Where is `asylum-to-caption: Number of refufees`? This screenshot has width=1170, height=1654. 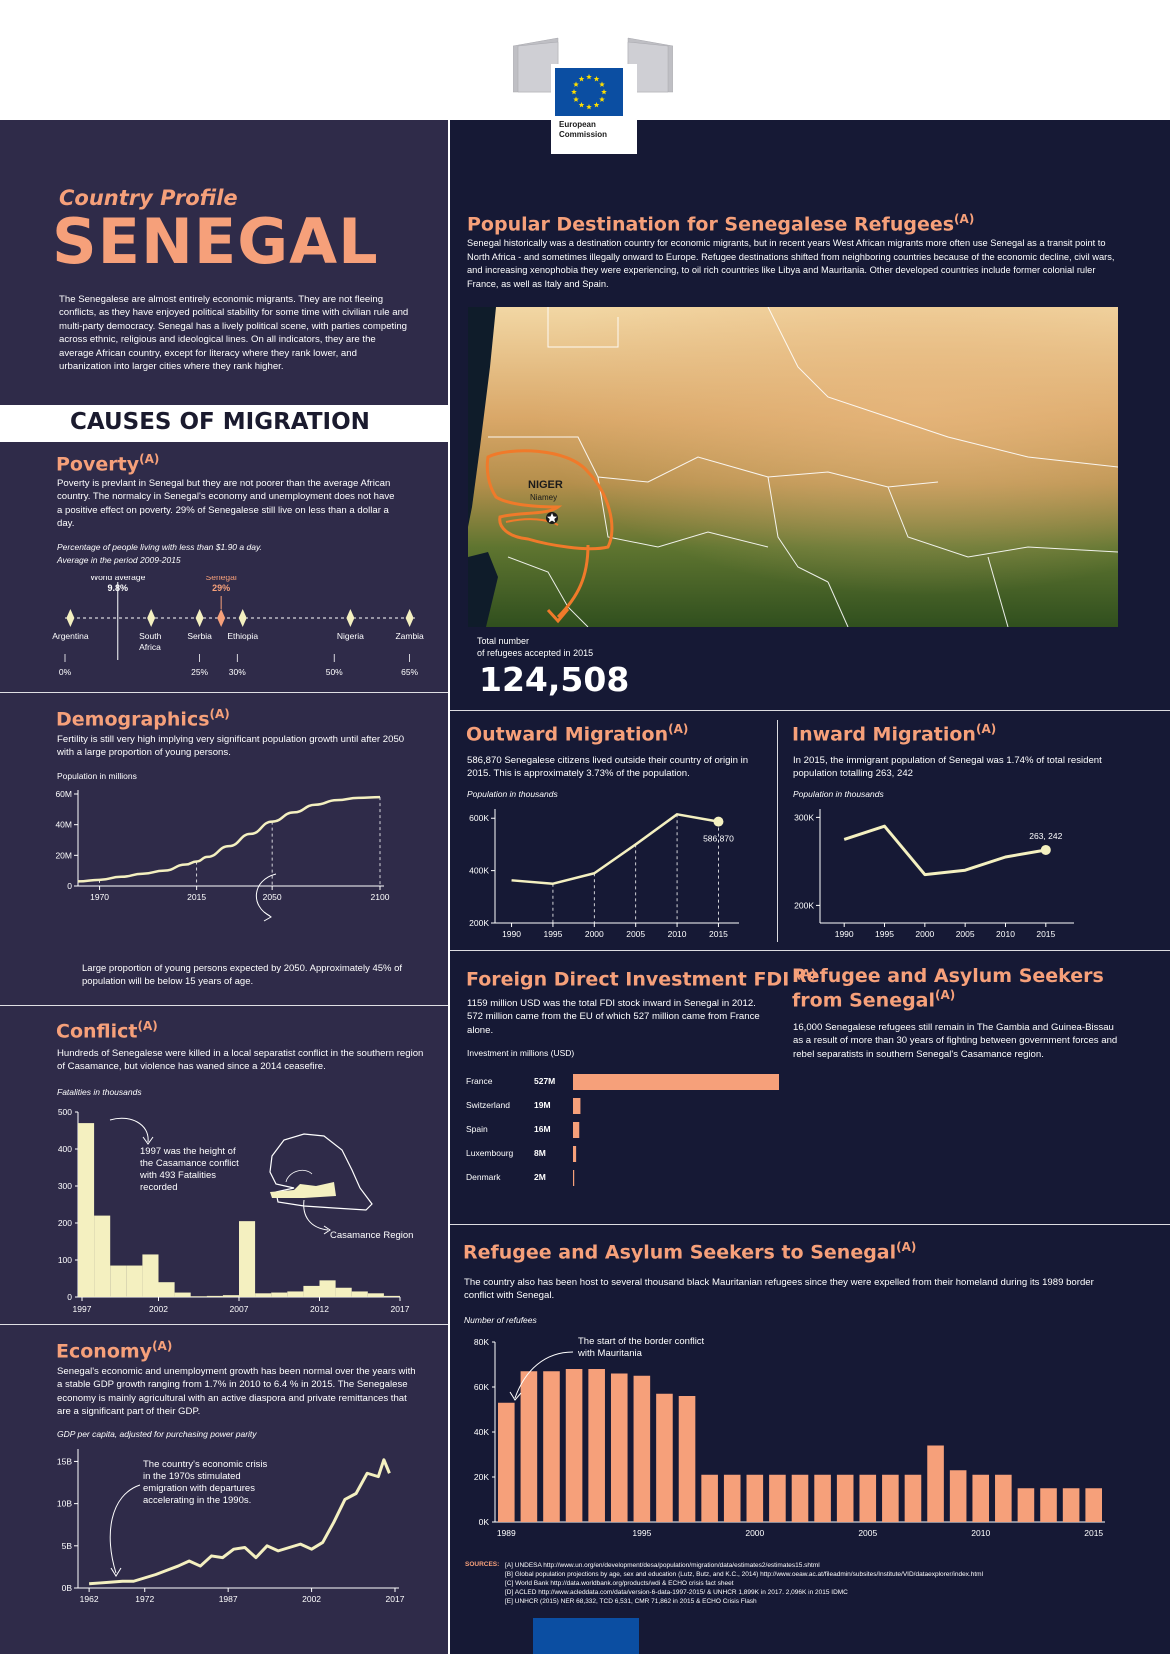 asylum-to-caption: Number of refufees is located at coordinates (500, 1320).